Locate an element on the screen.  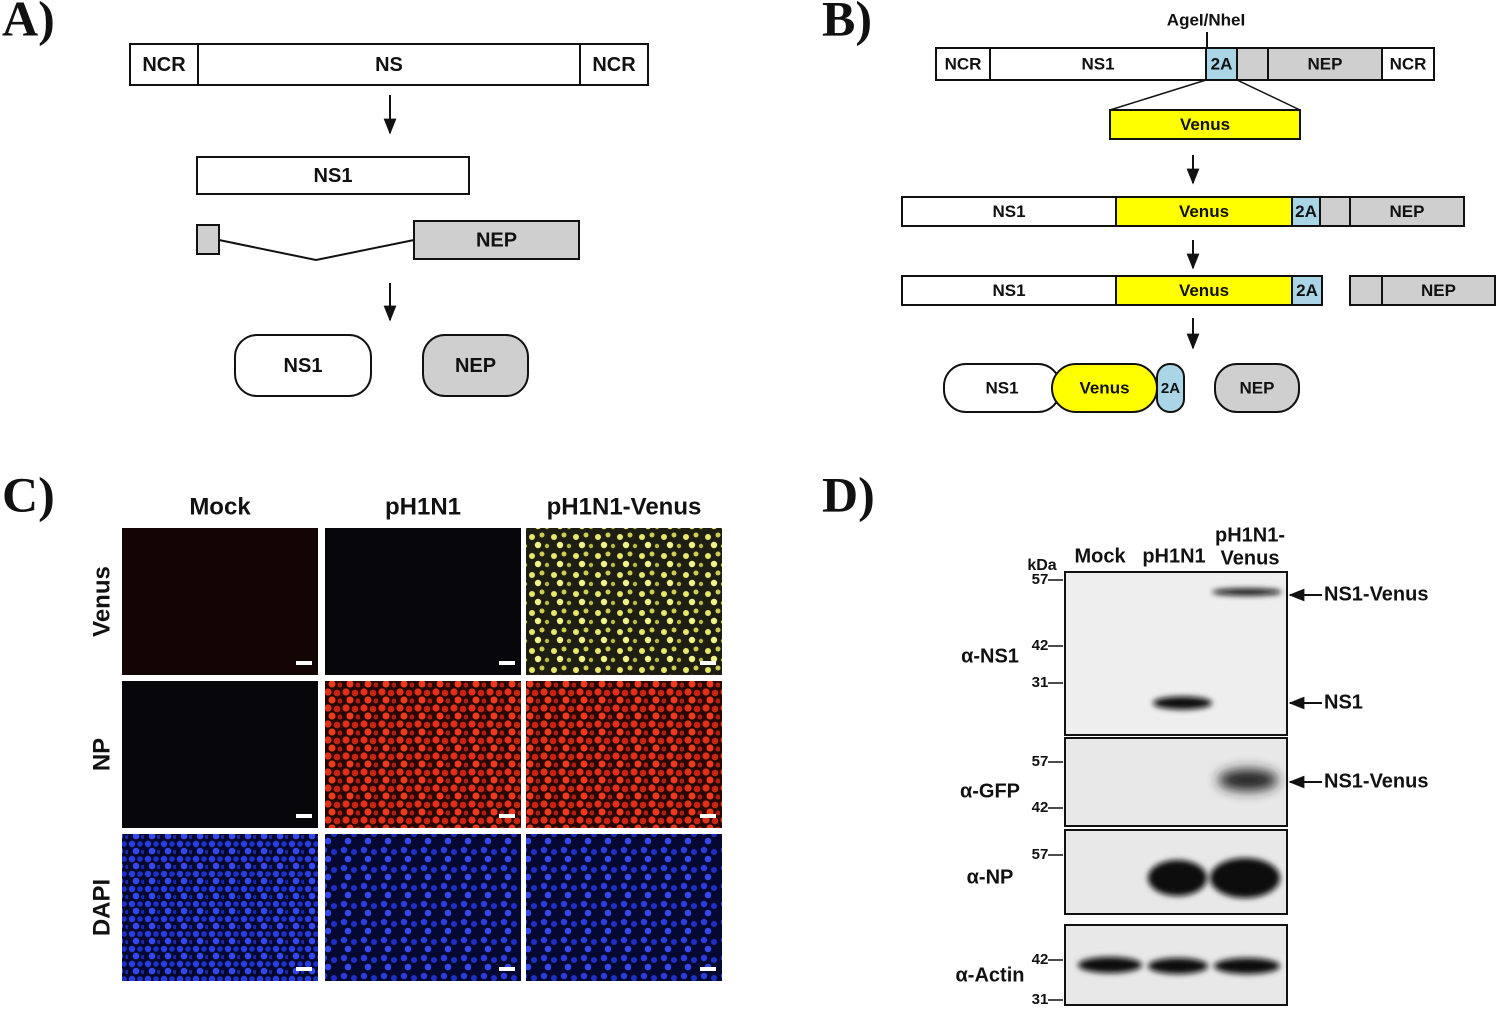
lane-label: pH1N1- is located at coordinates (1250, 535).